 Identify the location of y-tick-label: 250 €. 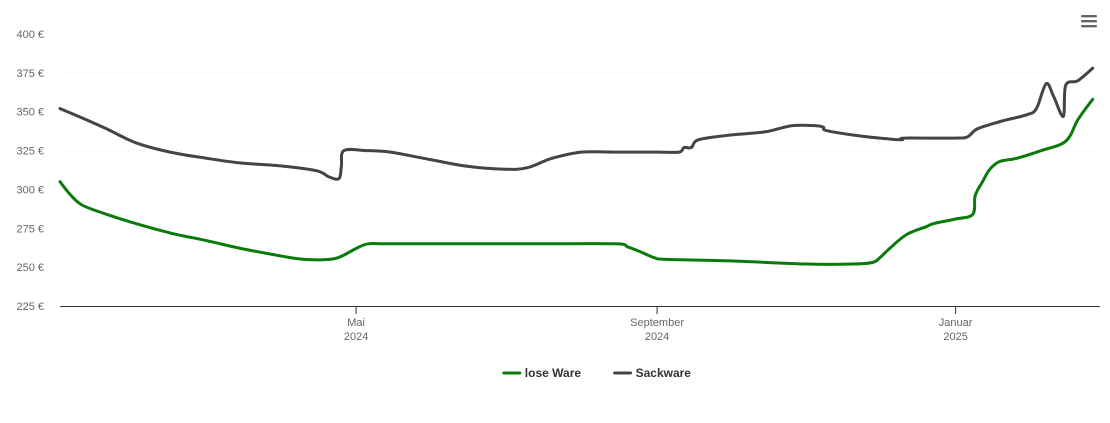
(30, 268).